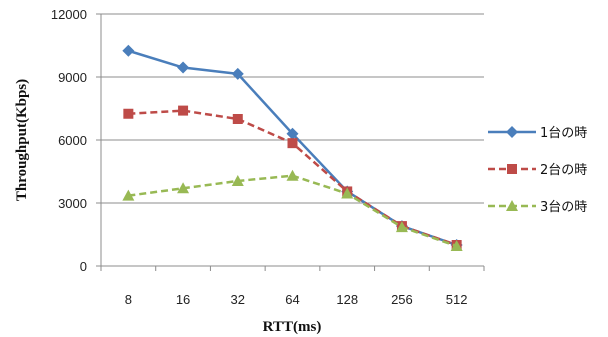 Image resolution: width=608 pixels, height=337 pixels. I want to click on y-tick-labels: 0 3000 6000 9000 12000, so click(69, 140).